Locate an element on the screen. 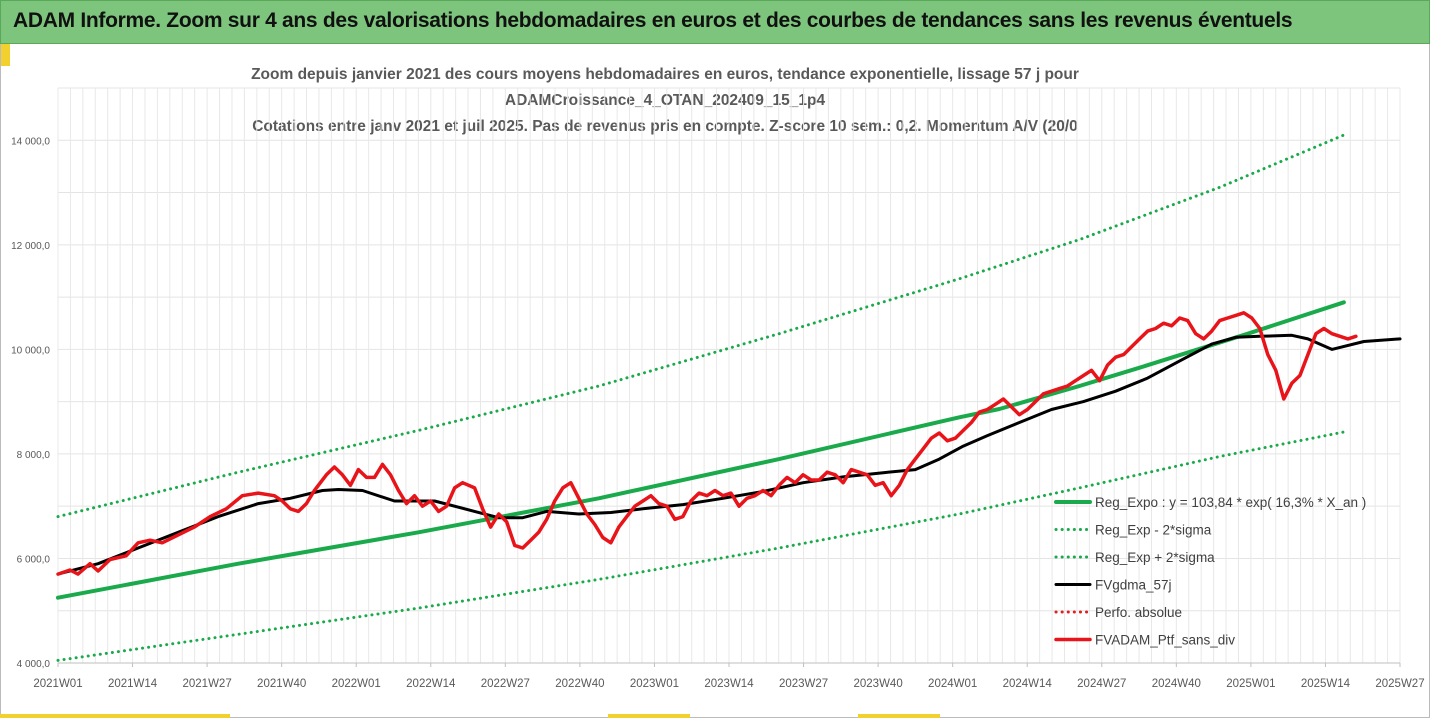 This screenshot has width=1432, height=719. x-tick-label: 2025W14 is located at coordinates (1326, 684).